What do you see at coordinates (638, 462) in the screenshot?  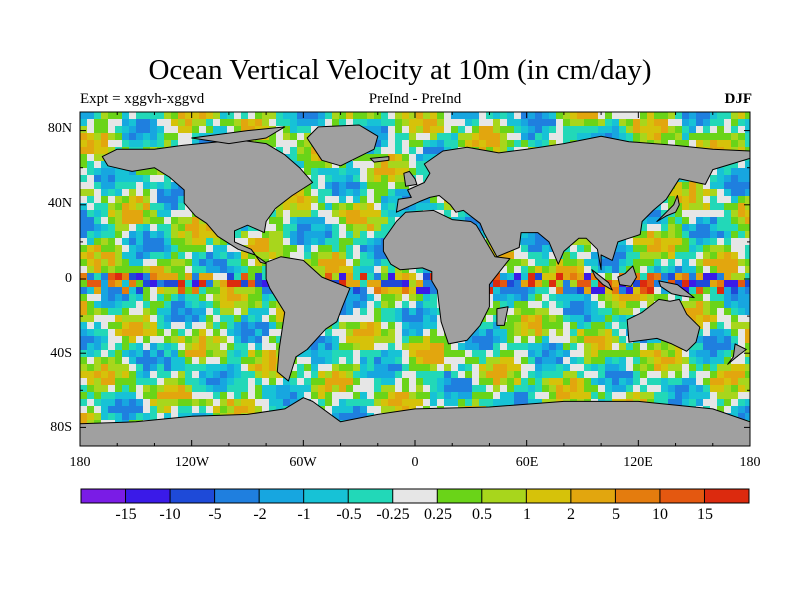 I see `x-tick-label: 120E` at bounding box center [638, 462].